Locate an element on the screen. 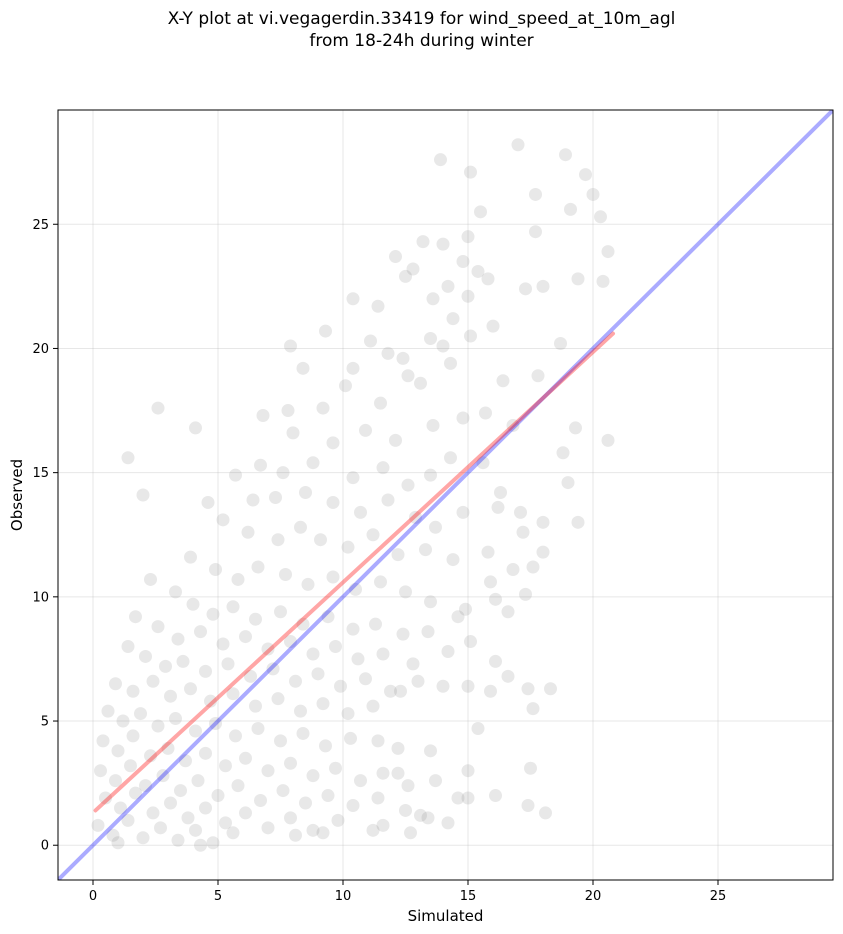  y-tick-label: 15 is located at coordinates (40, 473).